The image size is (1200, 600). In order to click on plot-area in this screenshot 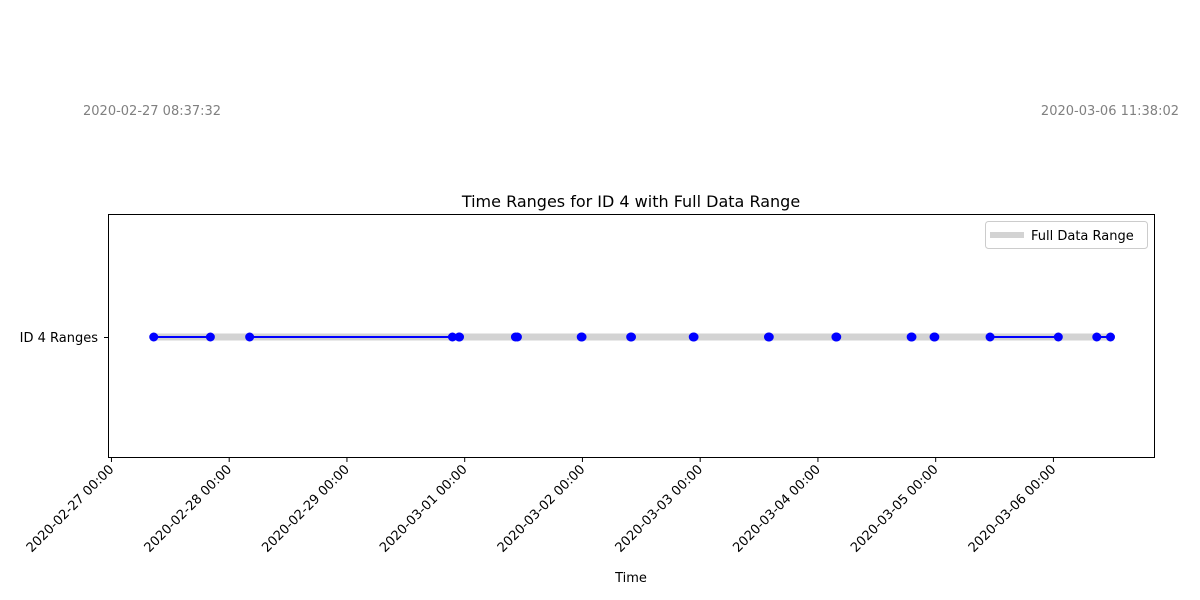, I will do `click(632, 337)`.